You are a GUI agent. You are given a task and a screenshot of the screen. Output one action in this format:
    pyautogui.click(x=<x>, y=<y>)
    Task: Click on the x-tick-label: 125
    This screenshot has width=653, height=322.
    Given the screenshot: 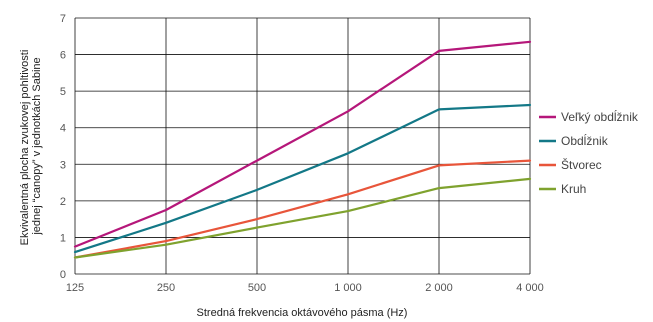 What is the action you would take?
    pyautogui.click(x=75, y=288)
    